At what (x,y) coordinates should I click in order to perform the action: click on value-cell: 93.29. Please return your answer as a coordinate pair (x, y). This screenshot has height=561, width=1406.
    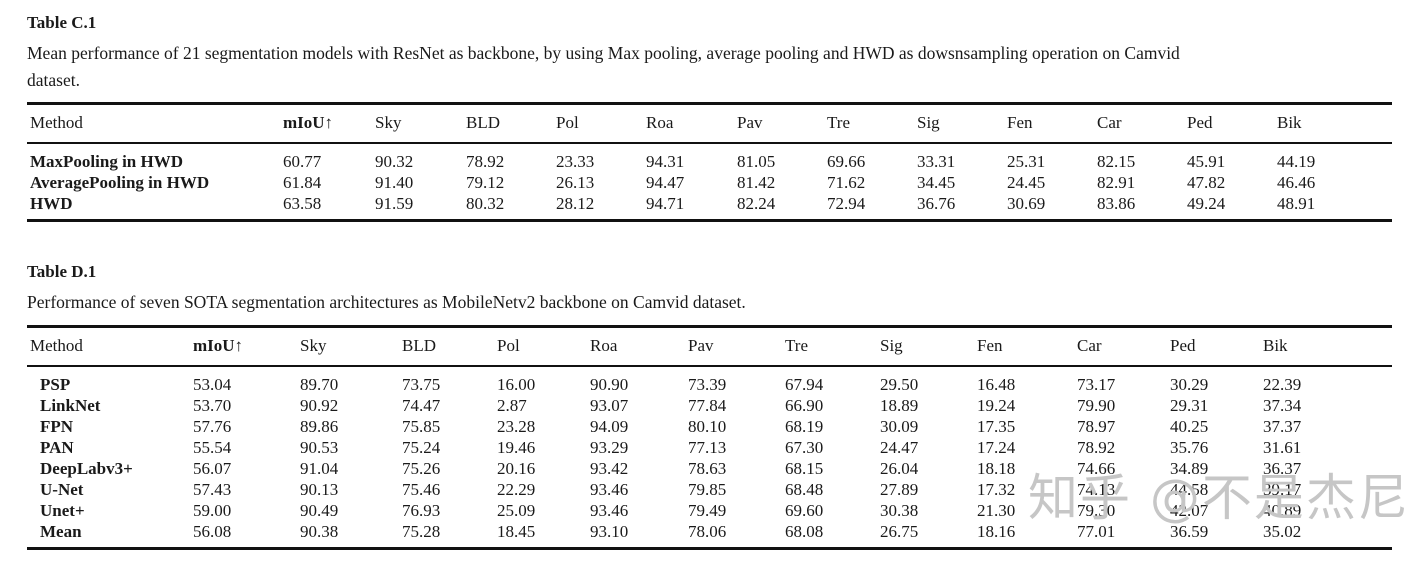
    Looking at the image, I should click on (609, 447).